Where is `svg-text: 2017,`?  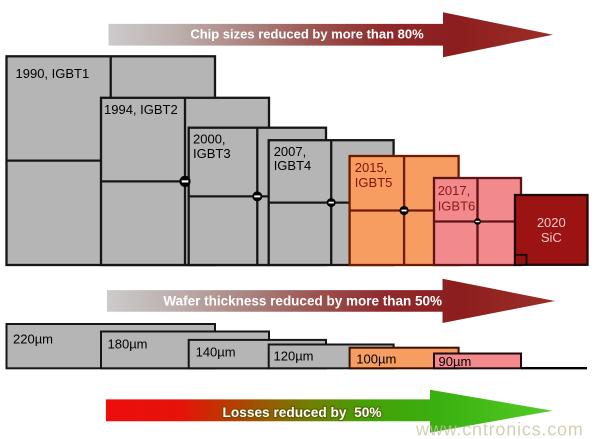 svg-text: 2017, is located at coordinates (454, 190).